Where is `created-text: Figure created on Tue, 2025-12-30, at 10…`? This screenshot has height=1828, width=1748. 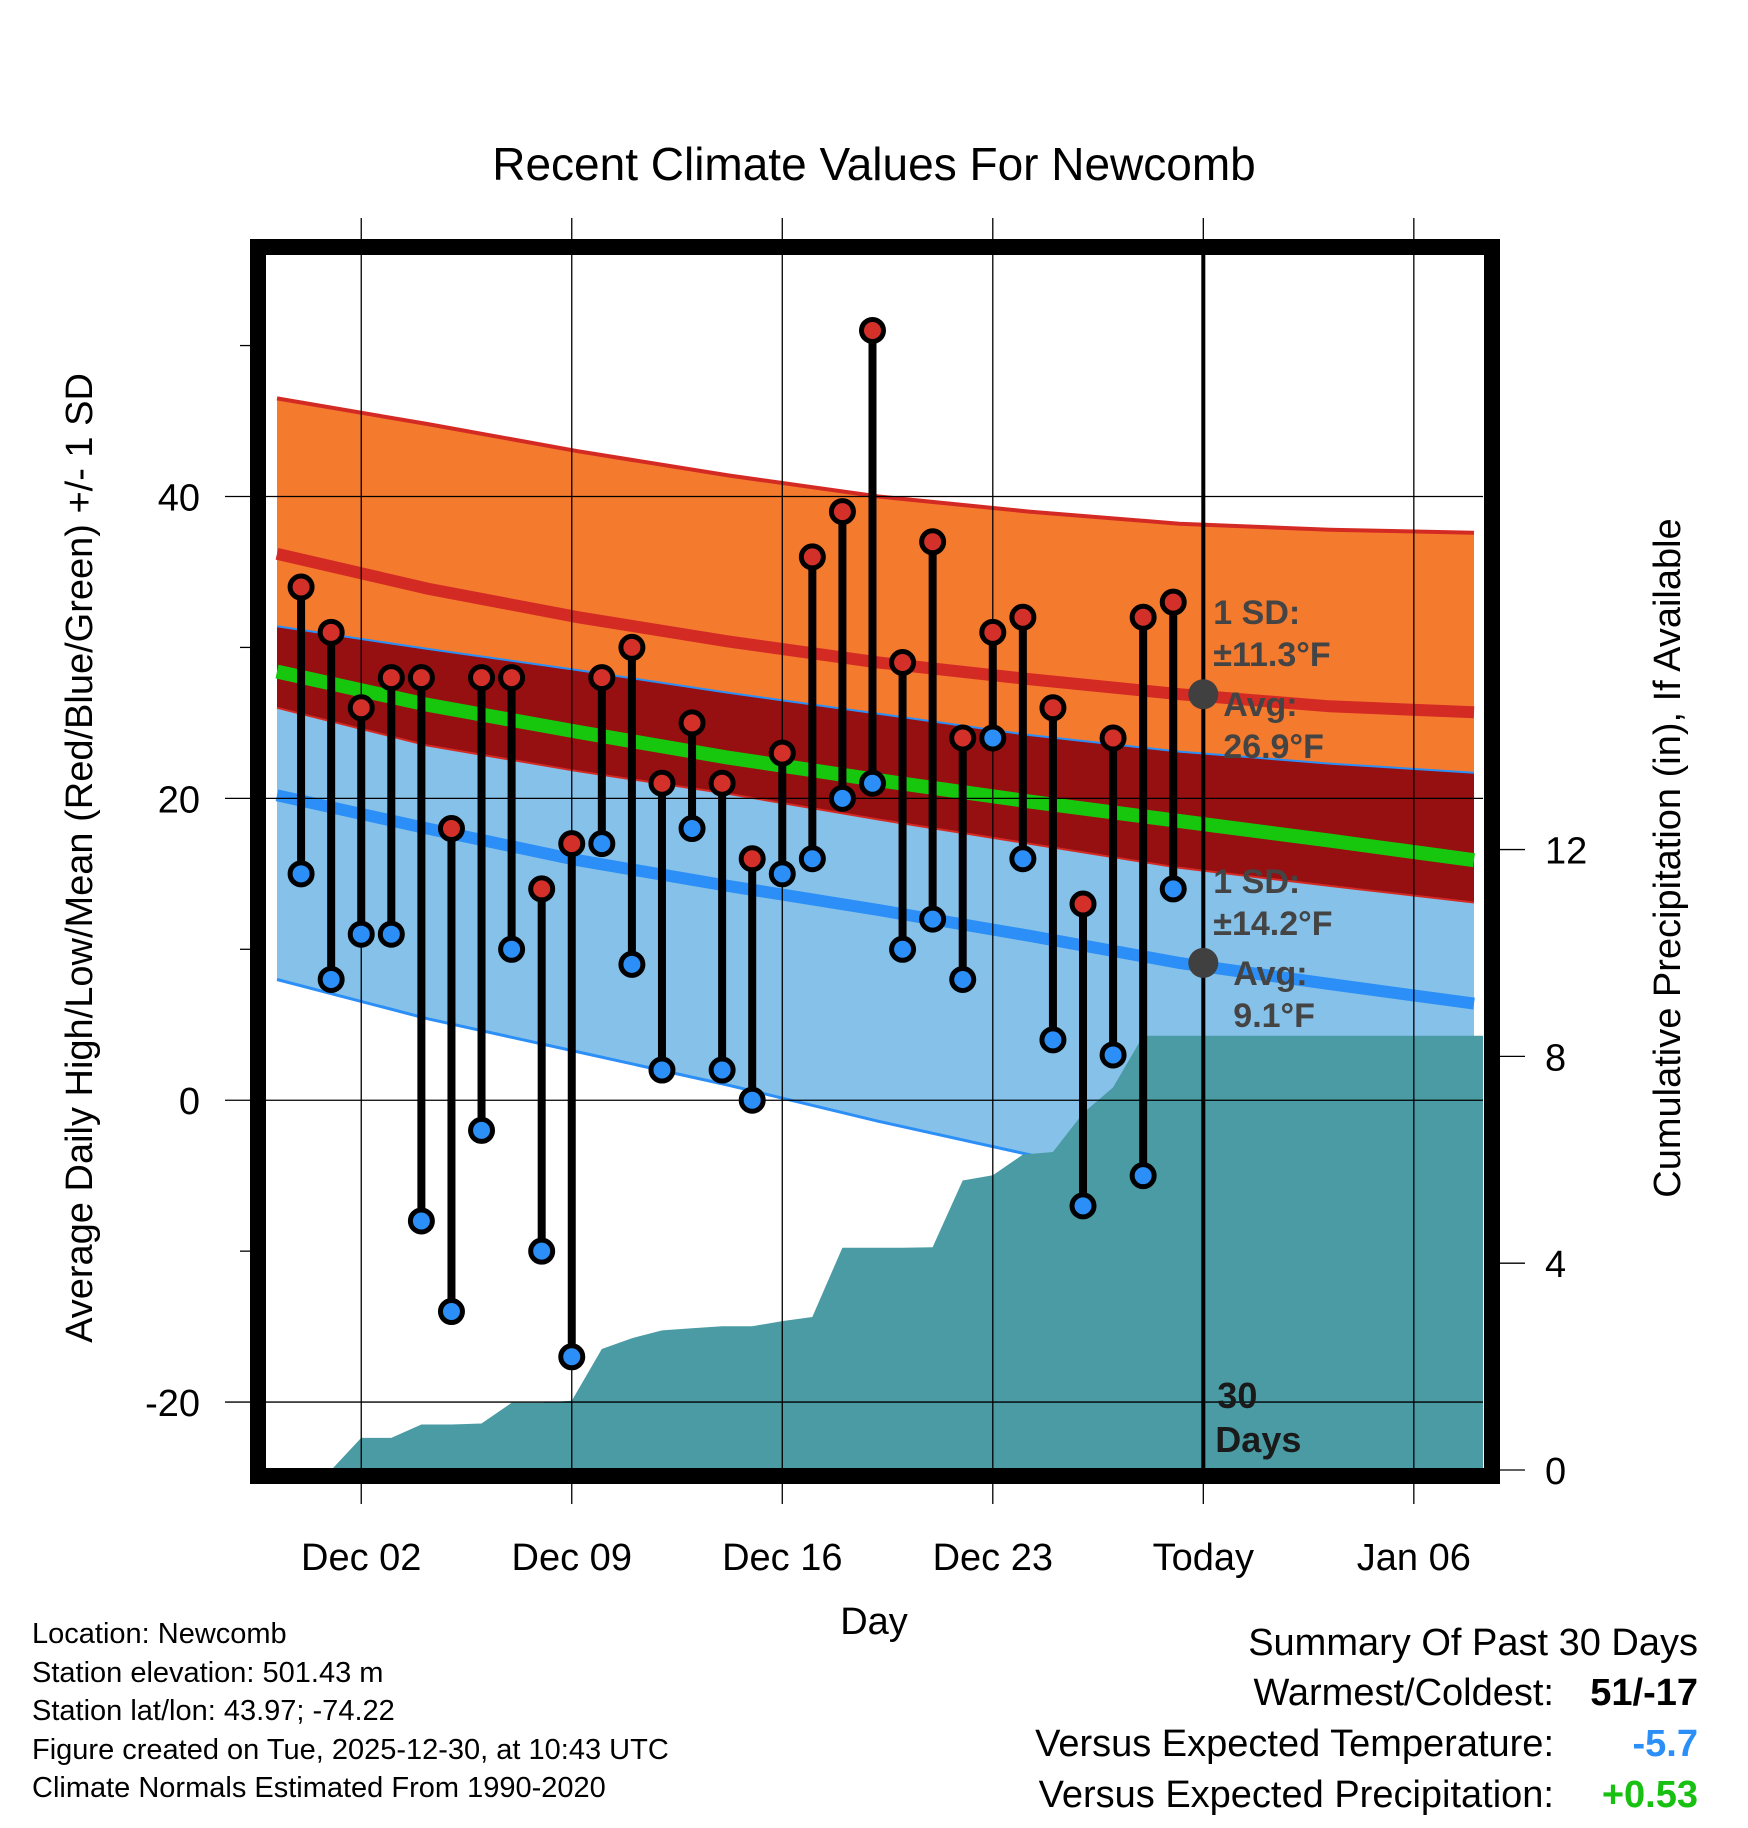 created-text: Figure created on Tue, 2025-12-30, at 10… is located at coordinates (350, 1749).